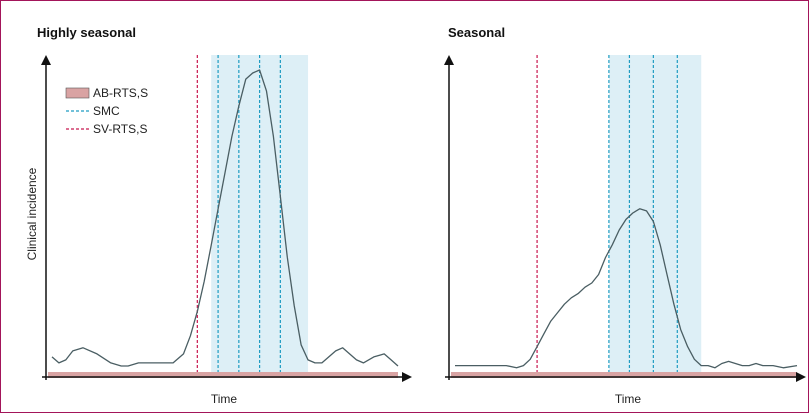  I want to click on legend: AB-RTS,S SMC SV-RTS,S, so click(106, 111).